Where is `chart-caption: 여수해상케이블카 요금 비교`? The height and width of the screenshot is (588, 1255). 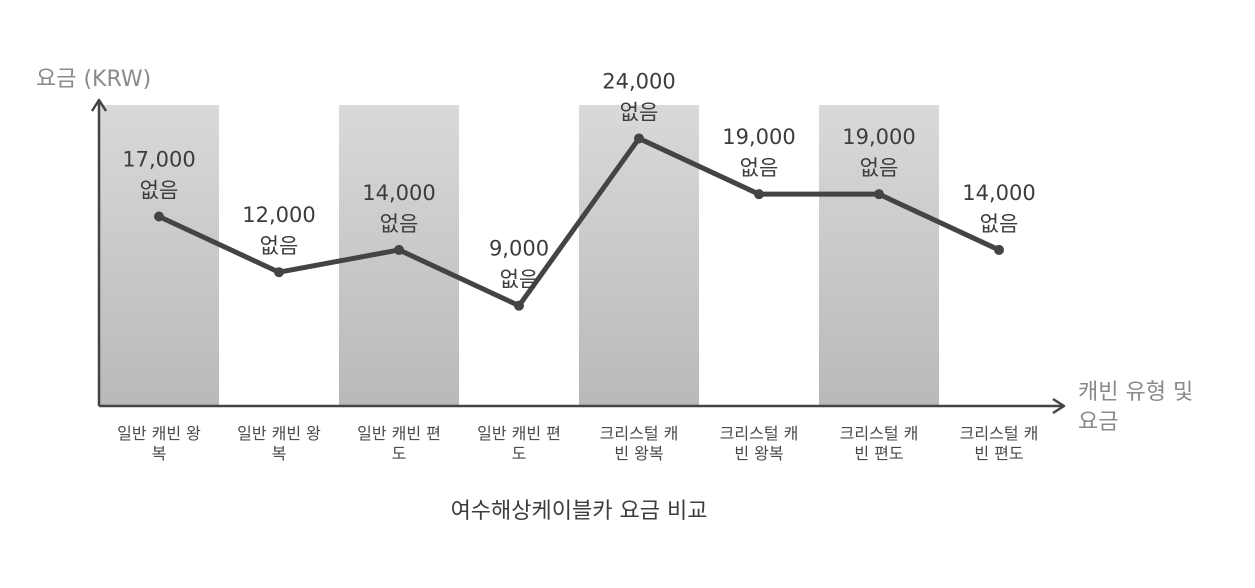
chart-caption: 여수해상케이블카 요금 비교 is located at coordinates (579, 511).